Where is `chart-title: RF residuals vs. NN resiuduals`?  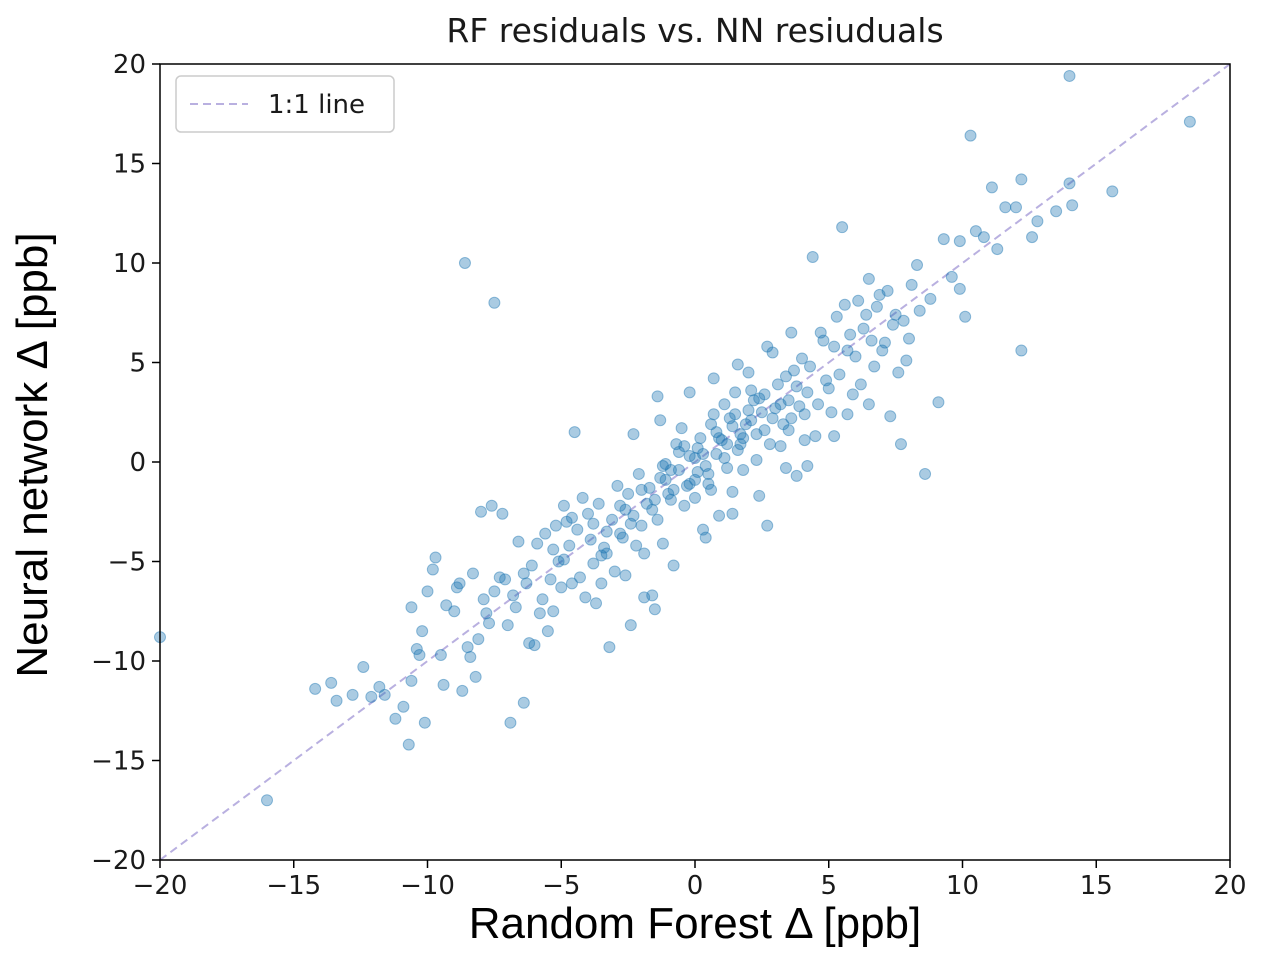 chart-title: RF residuals vs. NN resiuduals is located at coordinates (694, 30).